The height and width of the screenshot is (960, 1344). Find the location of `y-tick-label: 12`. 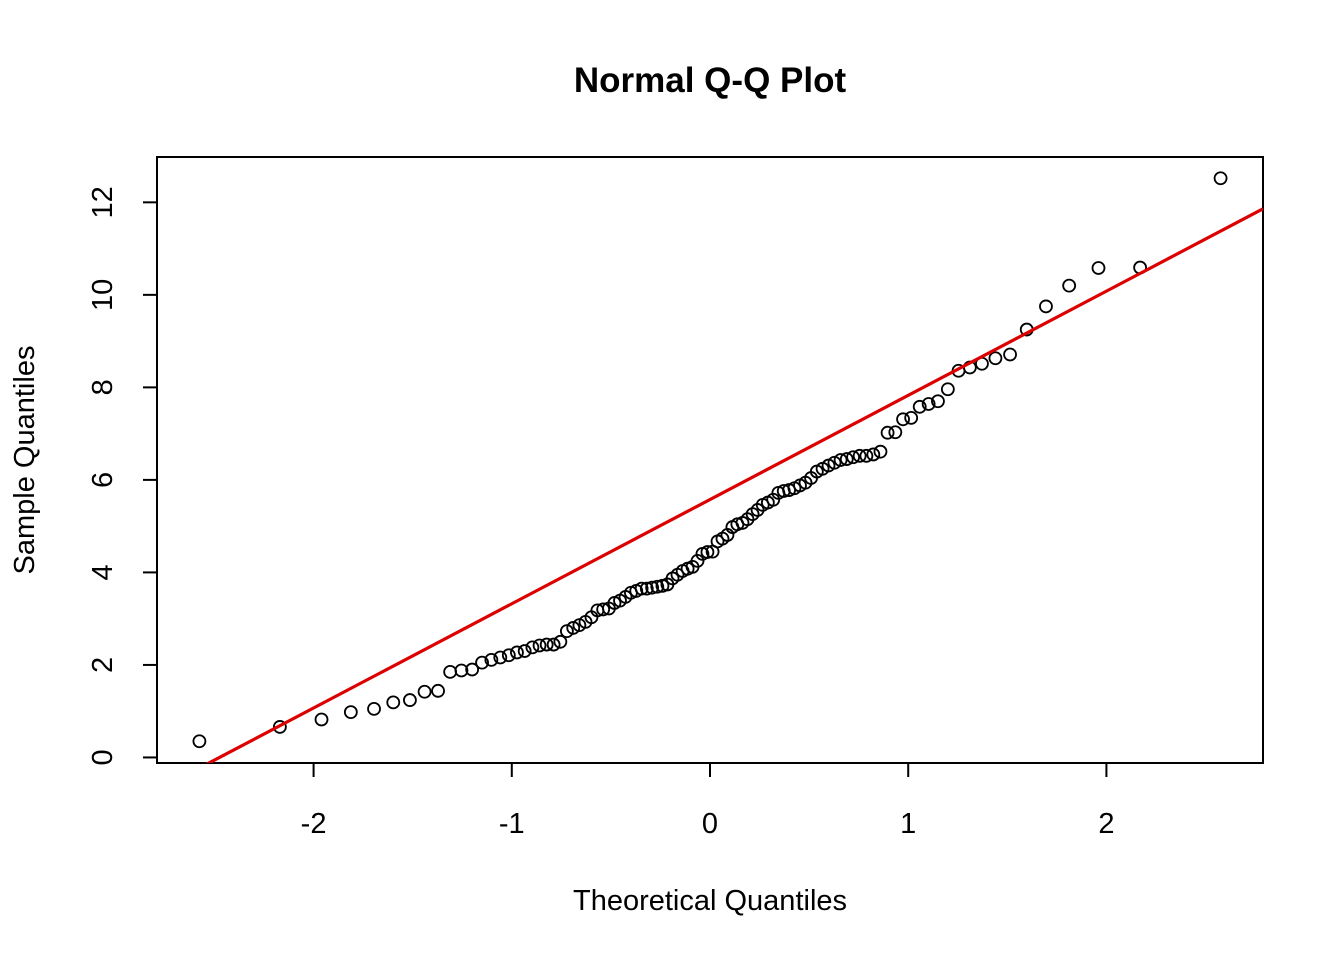

y-tick-label: 12 is located at coordinates (103, 202).